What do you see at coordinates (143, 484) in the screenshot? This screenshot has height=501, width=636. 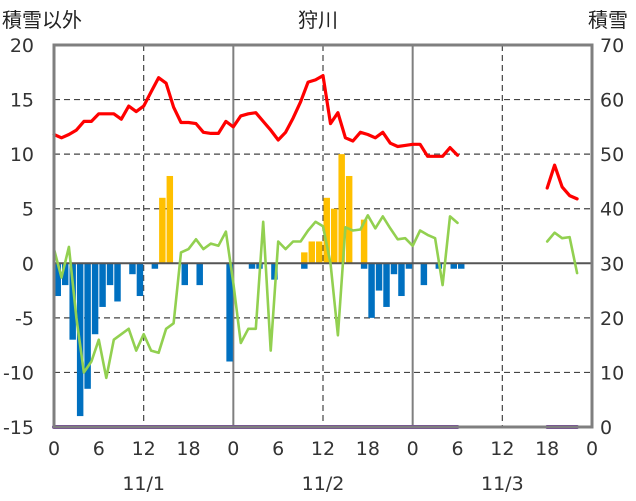 I see `date-label: 11/1` at bounding box center [143, 484].